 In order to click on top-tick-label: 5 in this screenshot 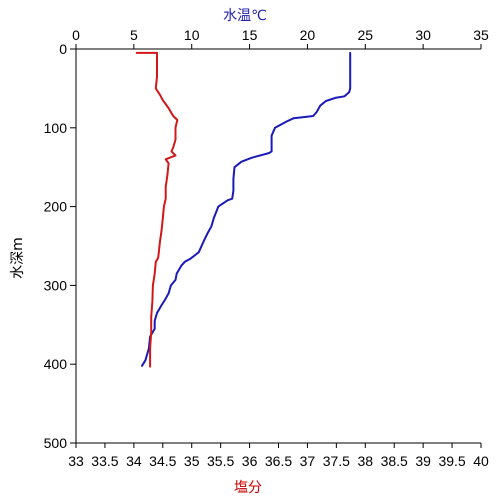, I will do `click(134, 35)`.